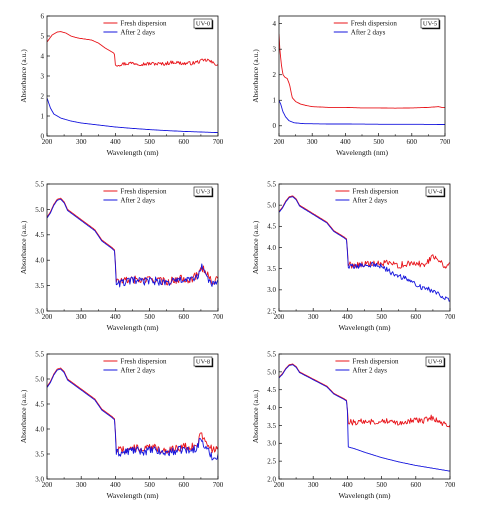  Describe the element at coordinates (362, 79) in the screenshot. I see `uv-5-series-group` at that location.